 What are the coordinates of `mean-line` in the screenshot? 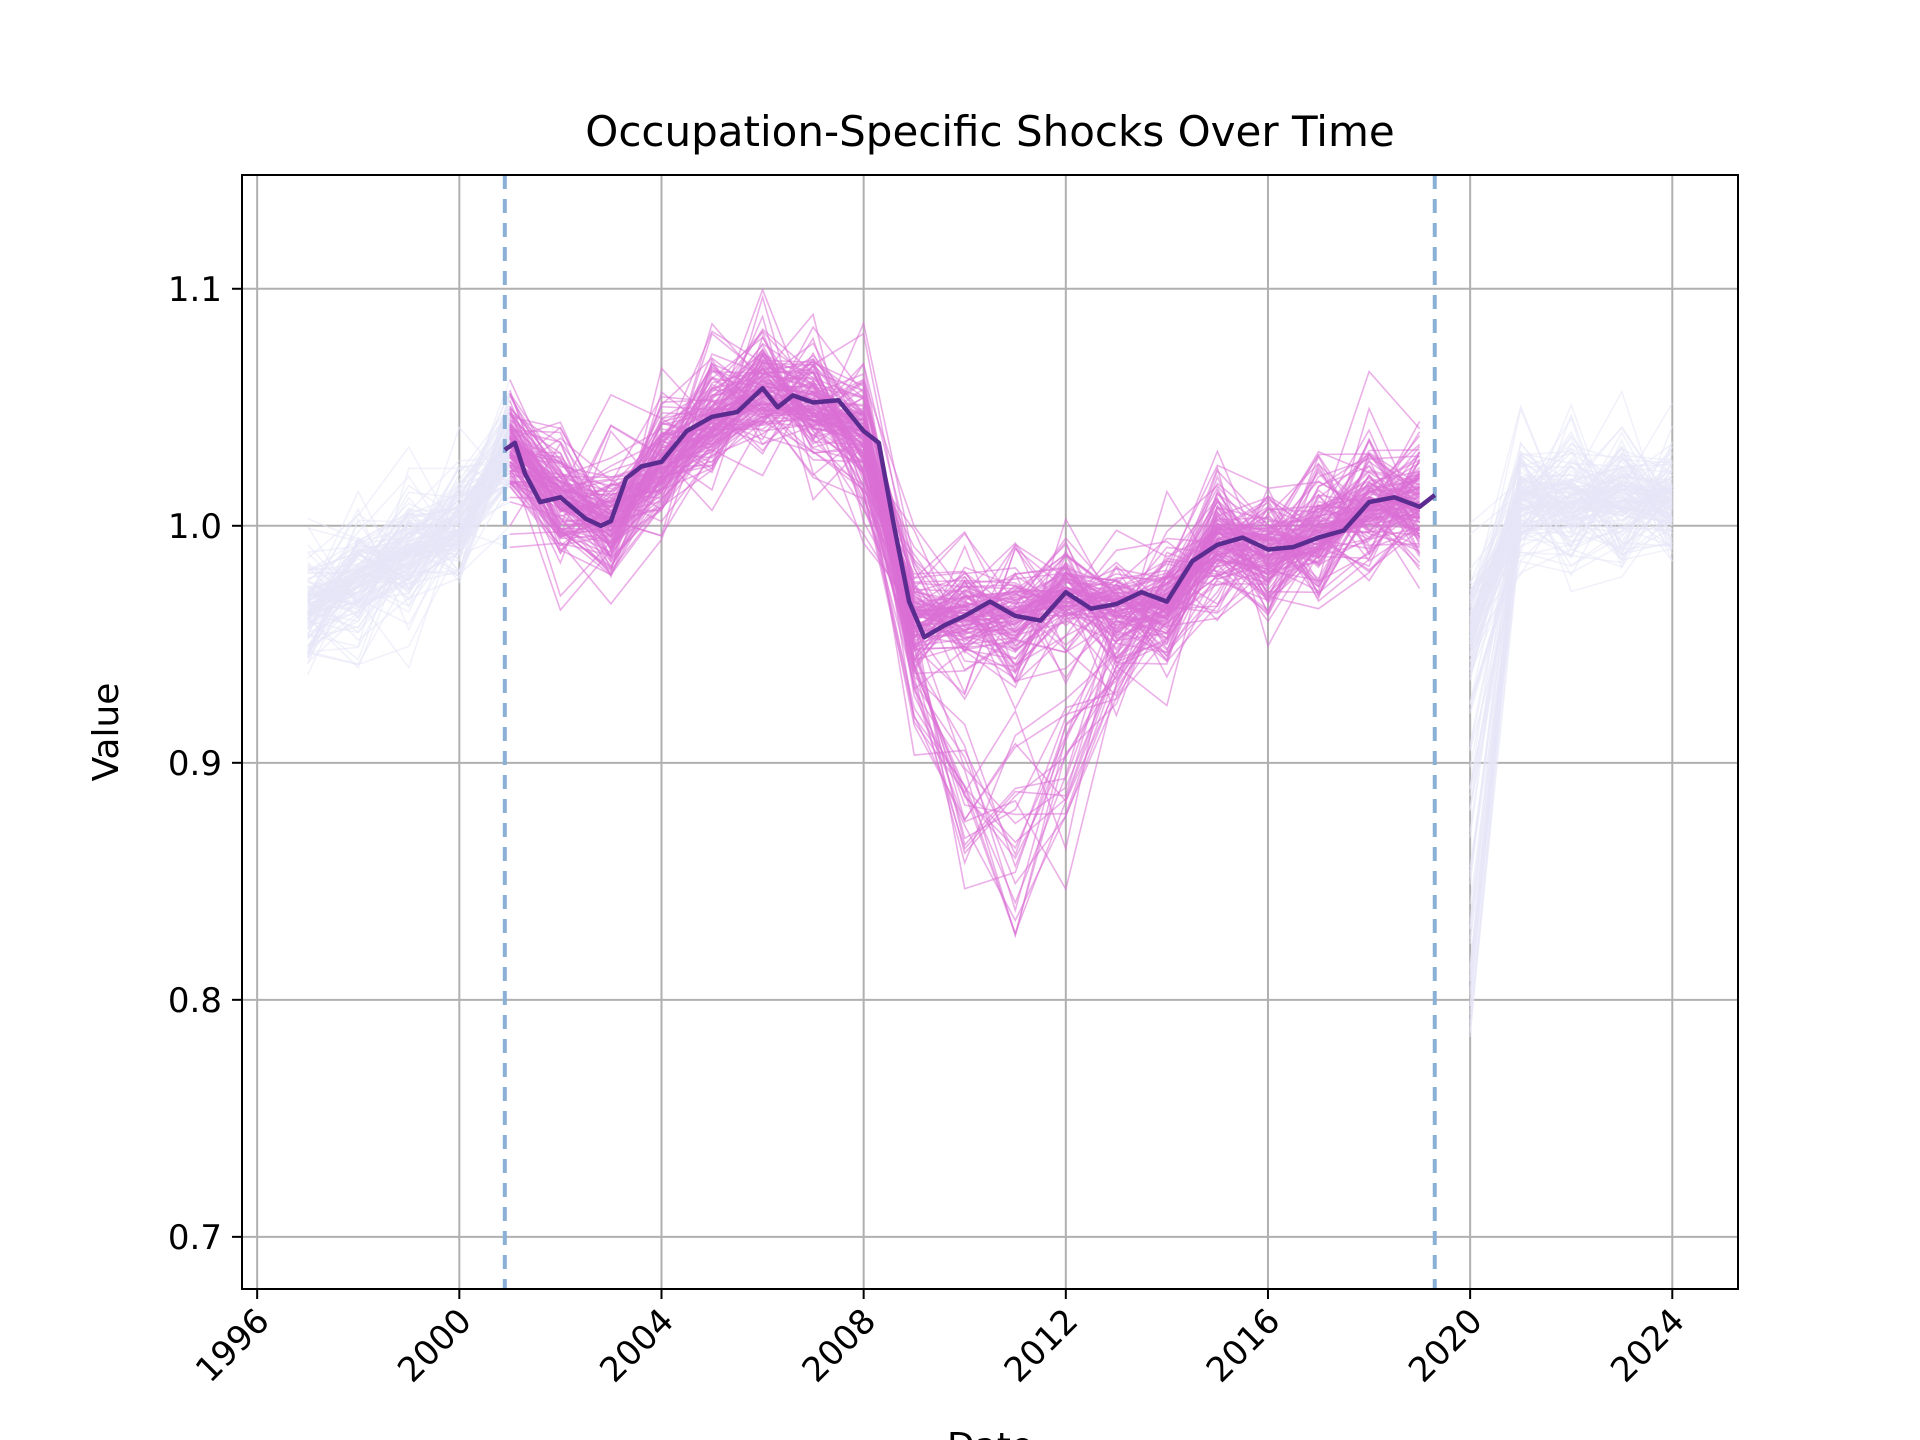 It's located at (970, 513).